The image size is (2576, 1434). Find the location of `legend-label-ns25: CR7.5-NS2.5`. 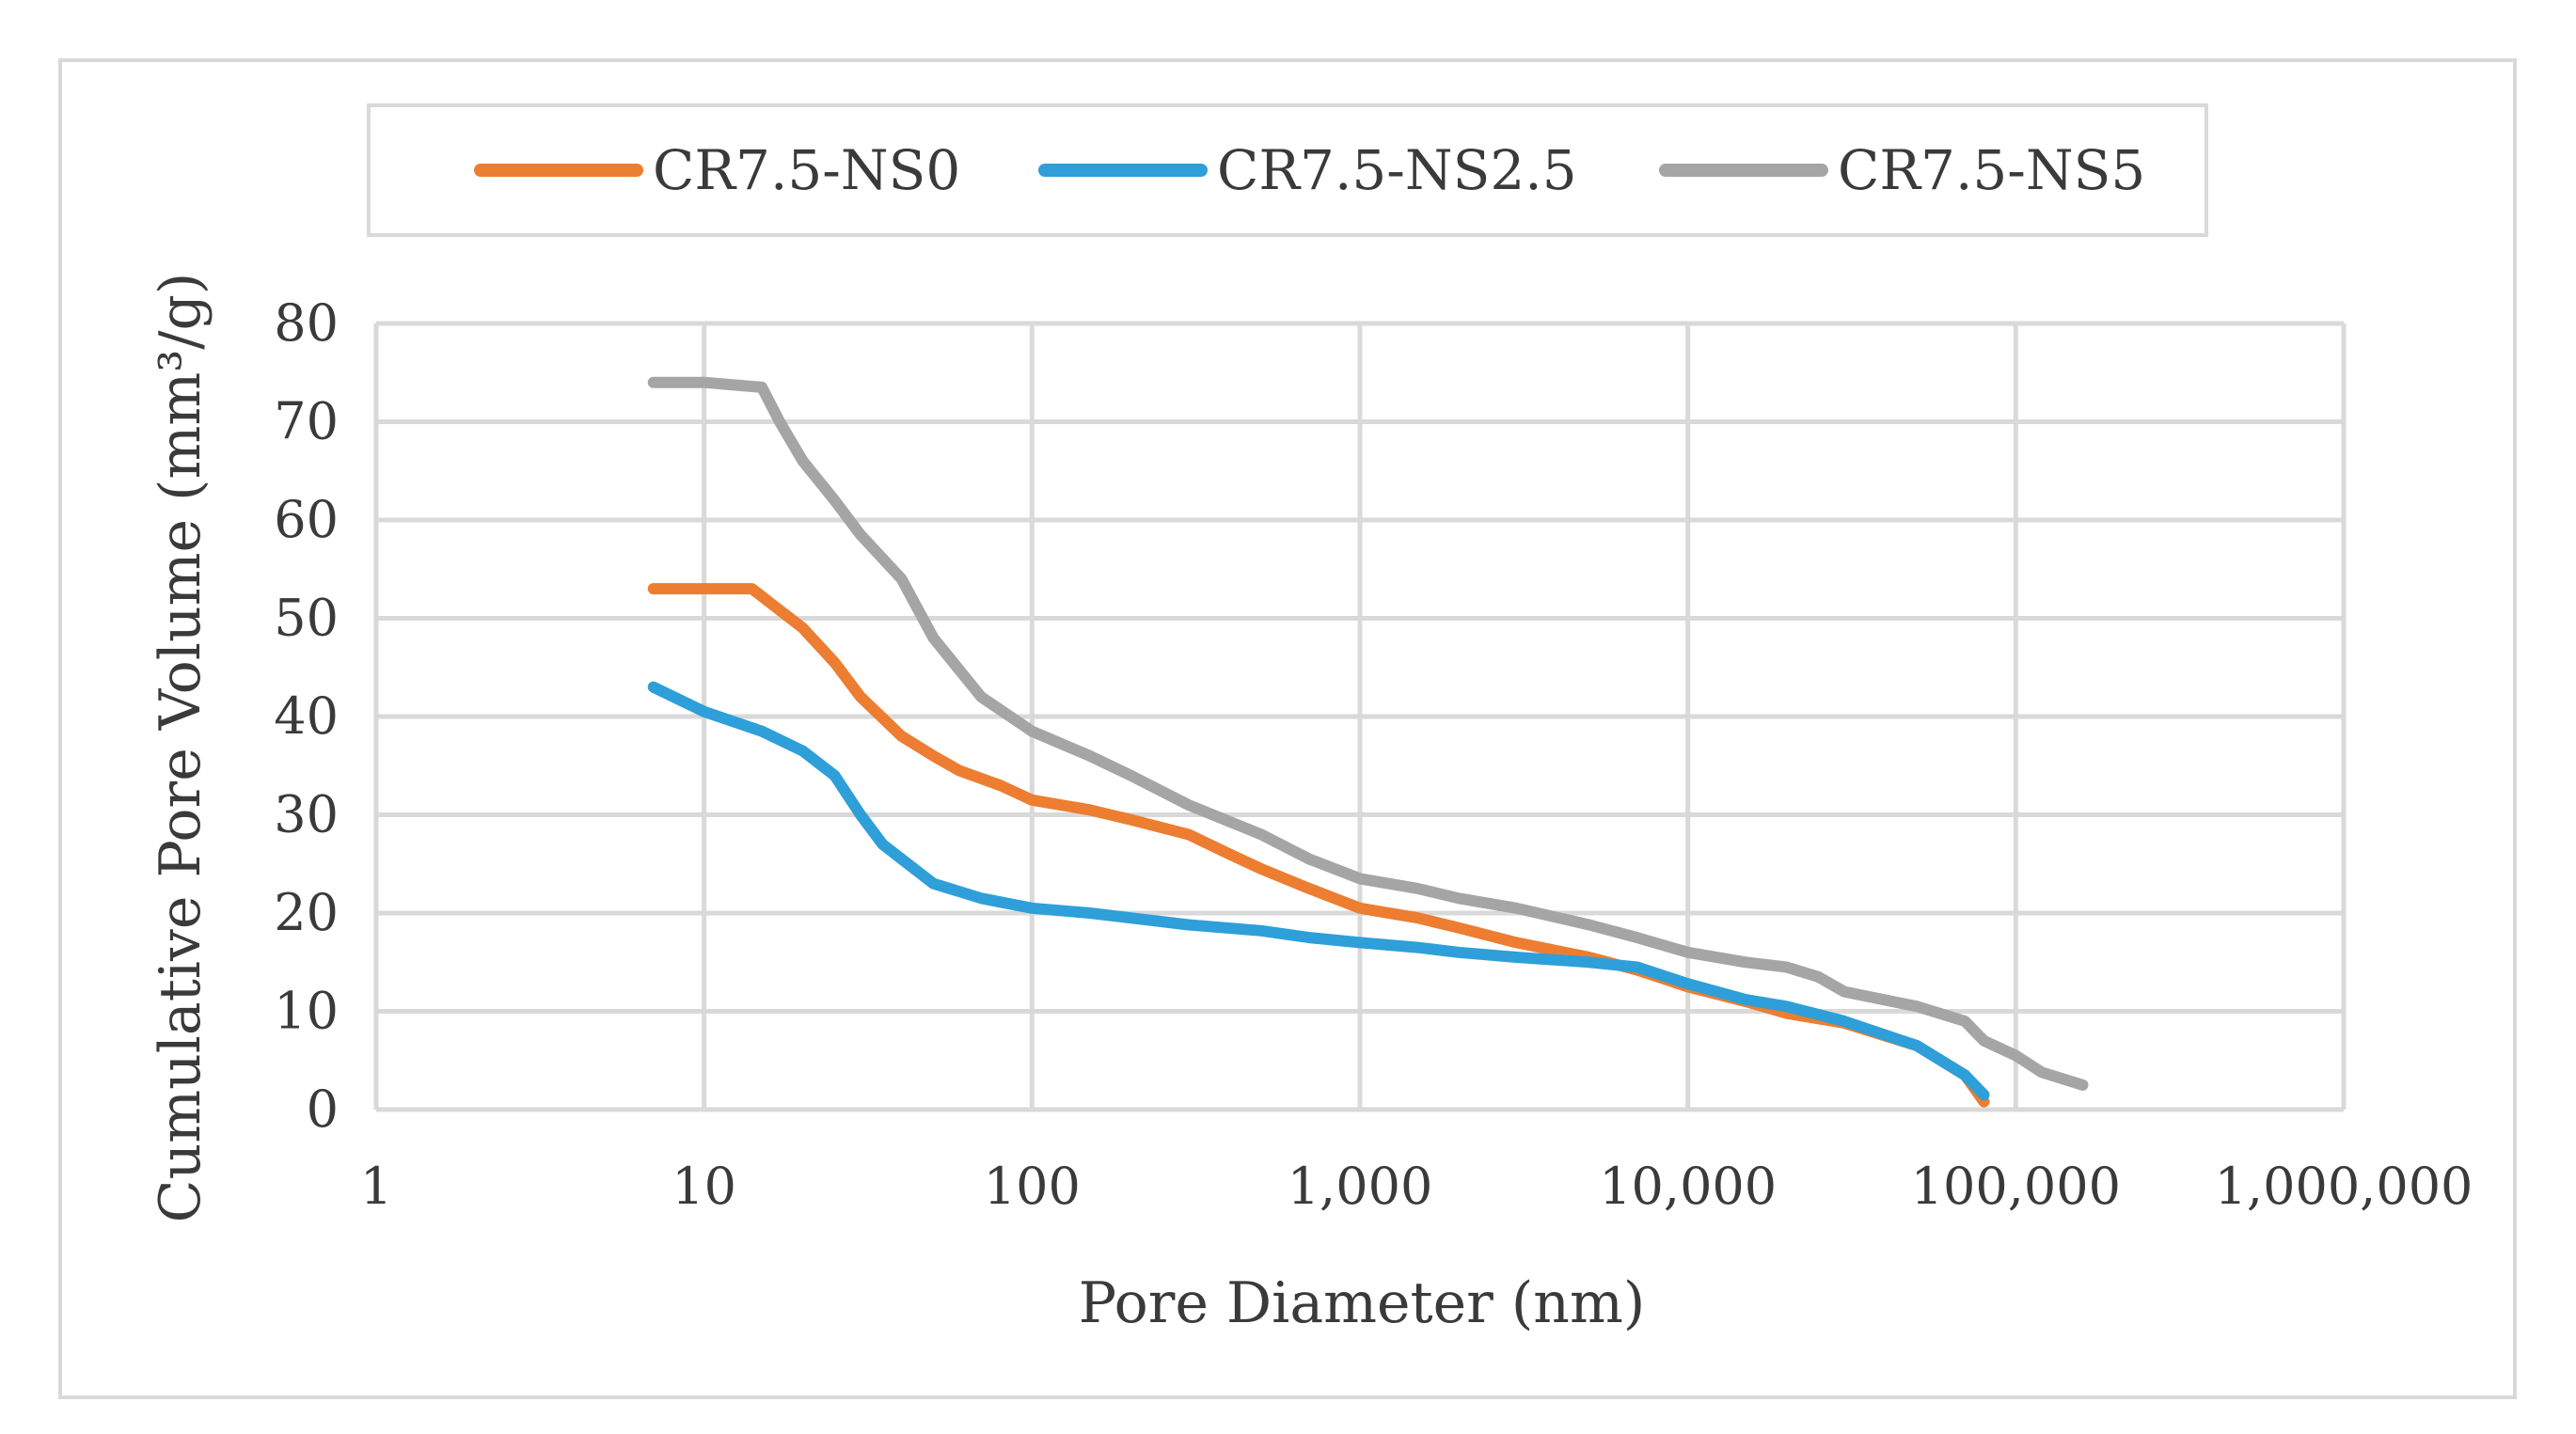

legend-label-ns25: CR7.5-NS2.5 is located at coordinates (1397, 170).